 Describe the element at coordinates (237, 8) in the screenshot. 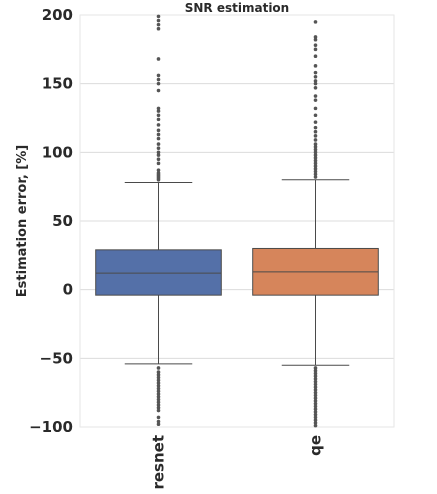

I see `chart-title: SNR estimation` at that location.